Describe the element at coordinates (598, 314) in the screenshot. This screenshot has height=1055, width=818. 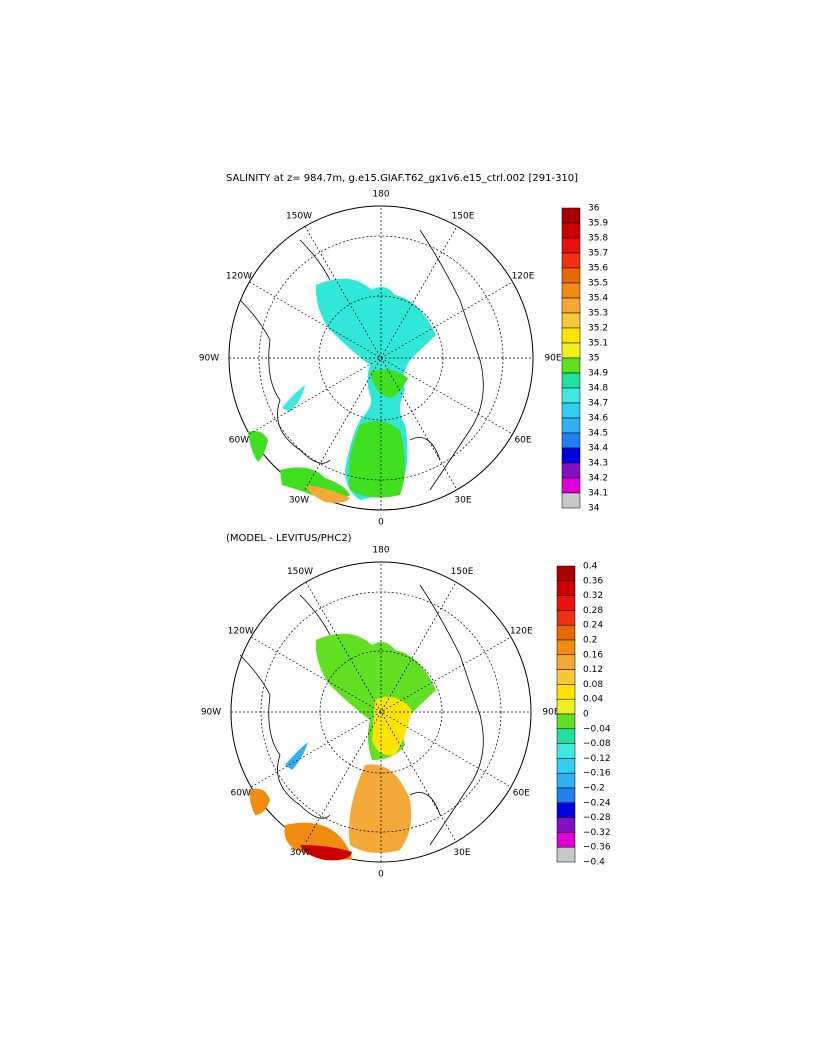
I see `colorbar-label: 35.3` at that location.